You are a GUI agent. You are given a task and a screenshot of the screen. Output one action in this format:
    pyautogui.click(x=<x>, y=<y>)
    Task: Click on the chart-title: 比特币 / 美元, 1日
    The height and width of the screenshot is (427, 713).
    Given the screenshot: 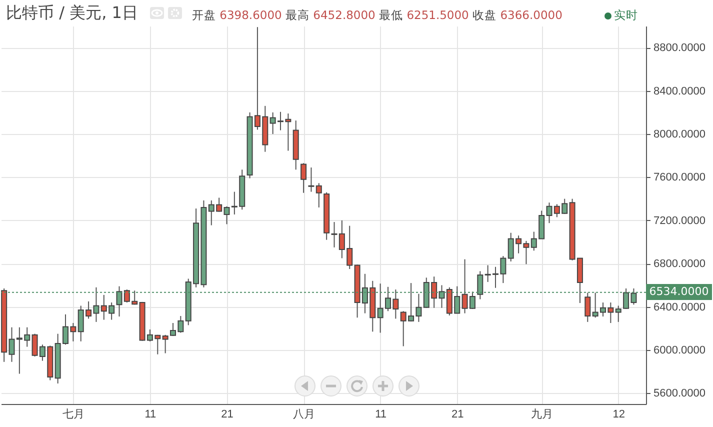 What is the action you would take?
    pyautogui.click(x=72, y=13)
    